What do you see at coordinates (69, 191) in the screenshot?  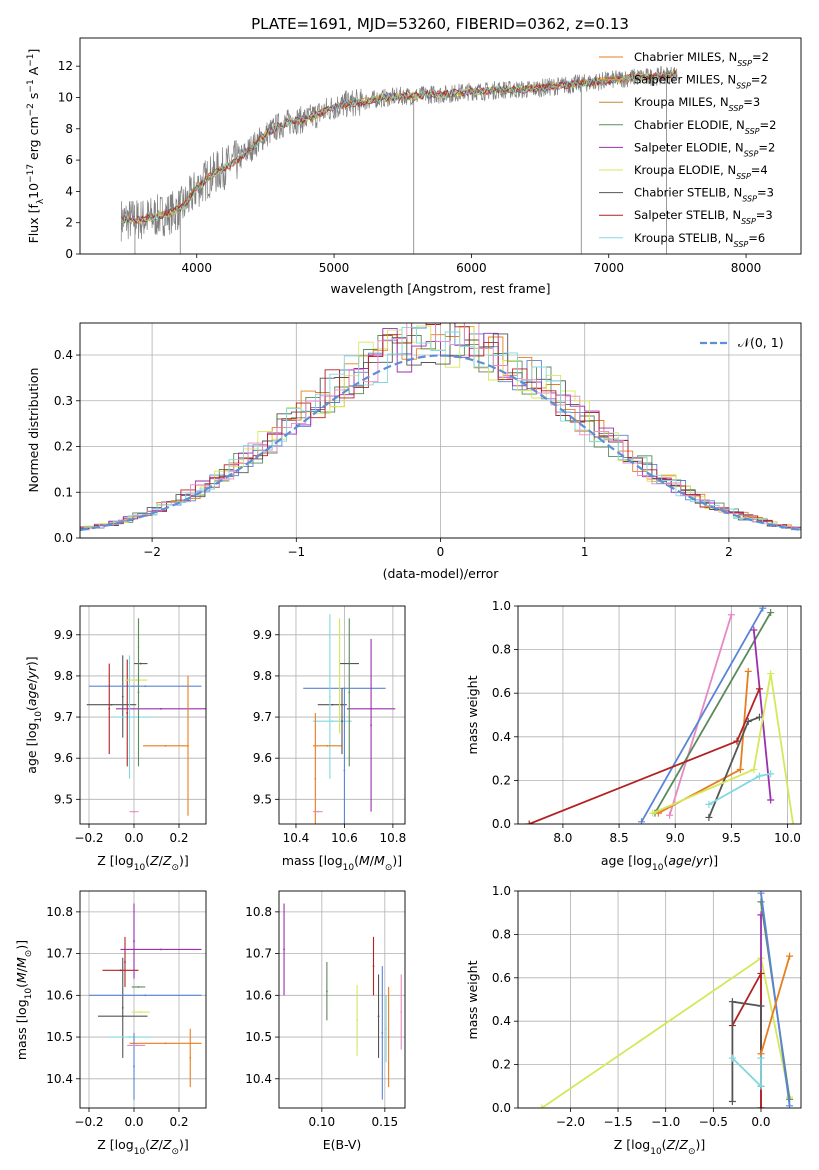 I see `y-tick-label: 4` at bounding box center [69, 191].